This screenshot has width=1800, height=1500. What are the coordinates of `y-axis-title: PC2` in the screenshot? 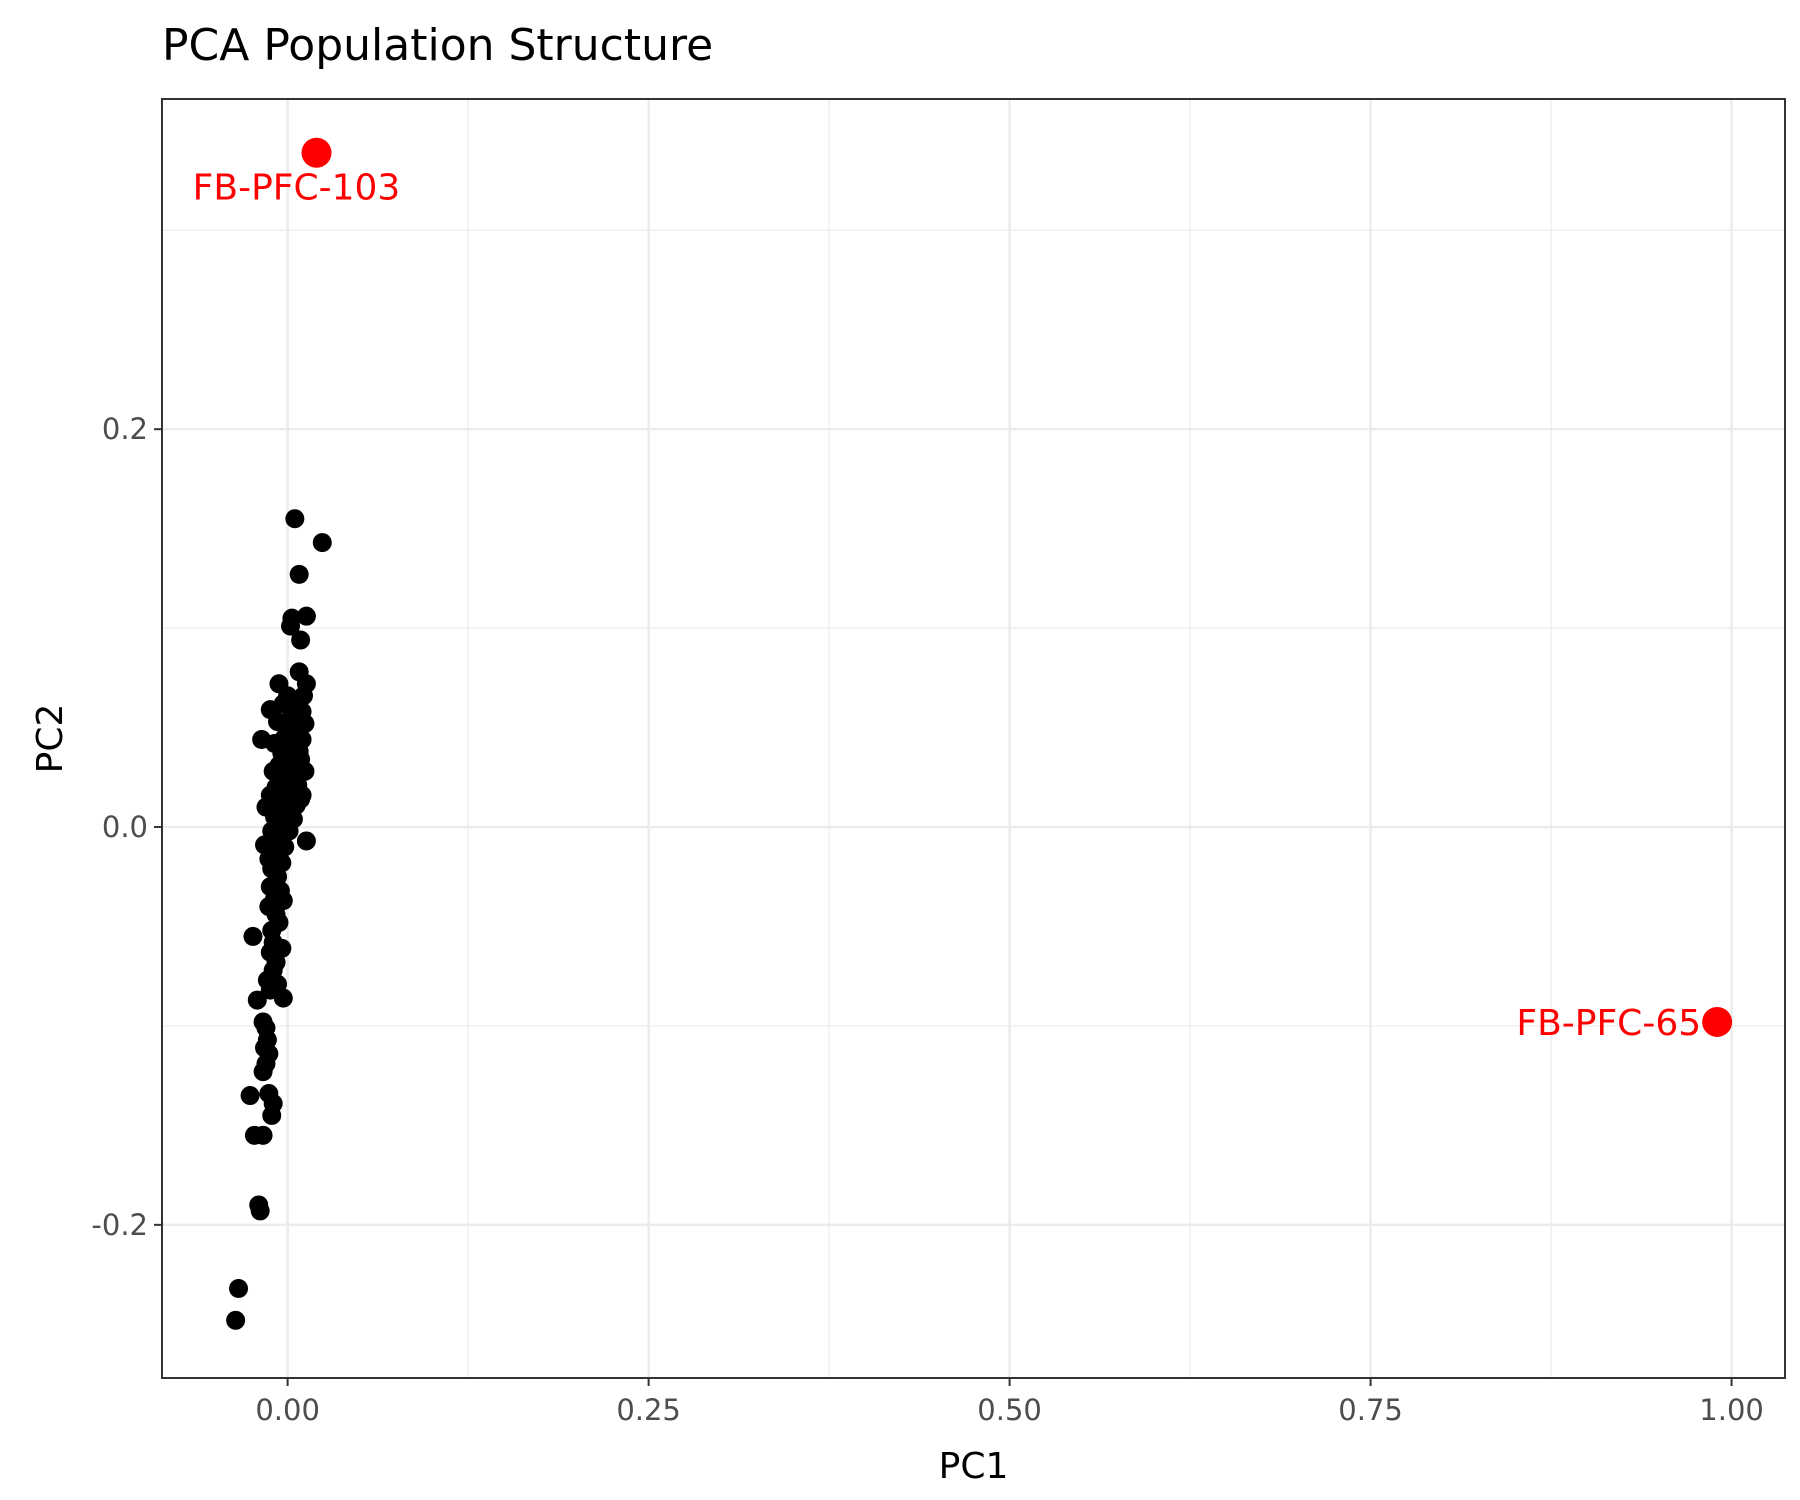 It's located at (50, 739).